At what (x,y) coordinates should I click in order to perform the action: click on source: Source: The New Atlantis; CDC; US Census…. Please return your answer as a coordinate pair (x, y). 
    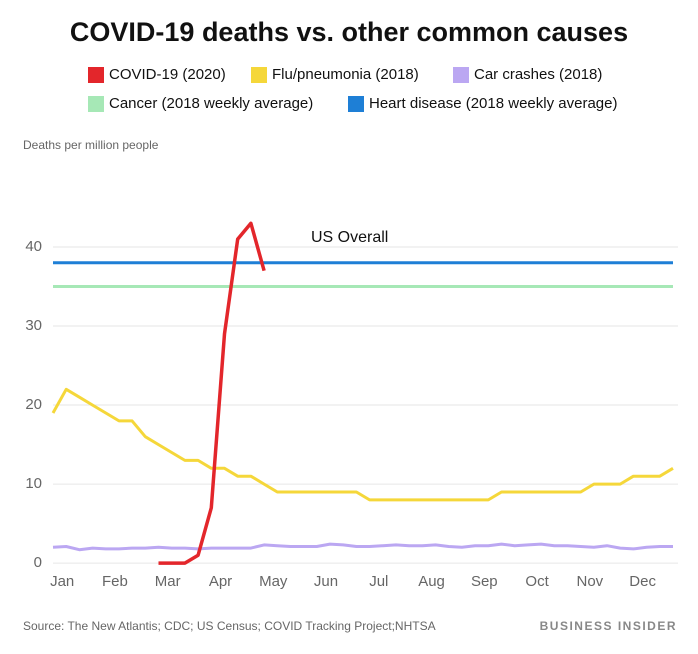
    Looking at the image, I should click on (229, 626).